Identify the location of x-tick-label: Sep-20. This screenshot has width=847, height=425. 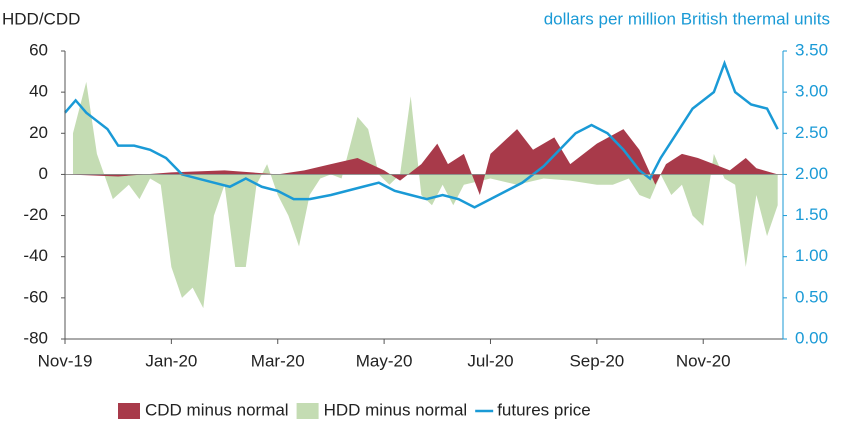
(596, 360).